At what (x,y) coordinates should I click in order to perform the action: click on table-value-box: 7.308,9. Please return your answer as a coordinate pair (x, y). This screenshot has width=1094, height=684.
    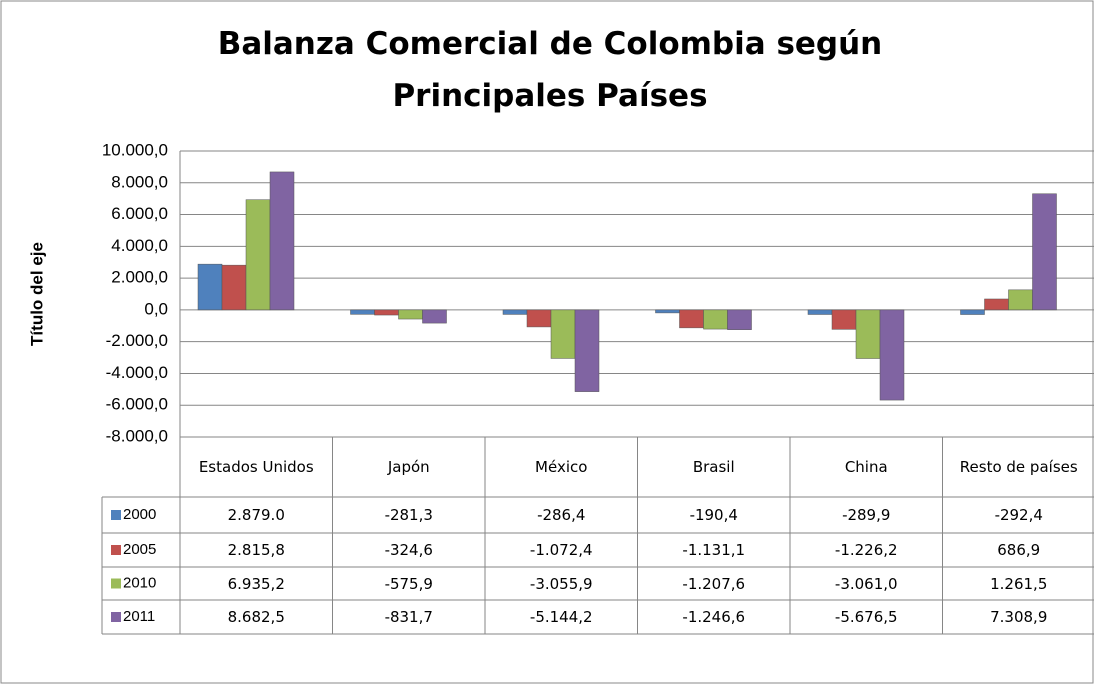
    Looking at the image, I should click on (1019, 617).